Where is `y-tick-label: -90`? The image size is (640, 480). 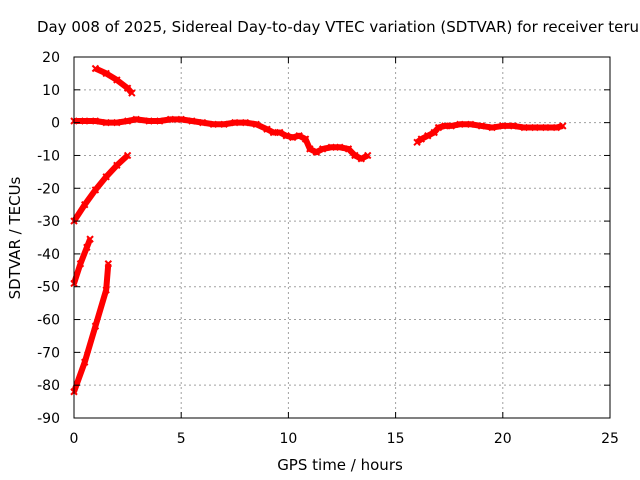
y-tick-label: -90 is located at coordinates (48, 419).